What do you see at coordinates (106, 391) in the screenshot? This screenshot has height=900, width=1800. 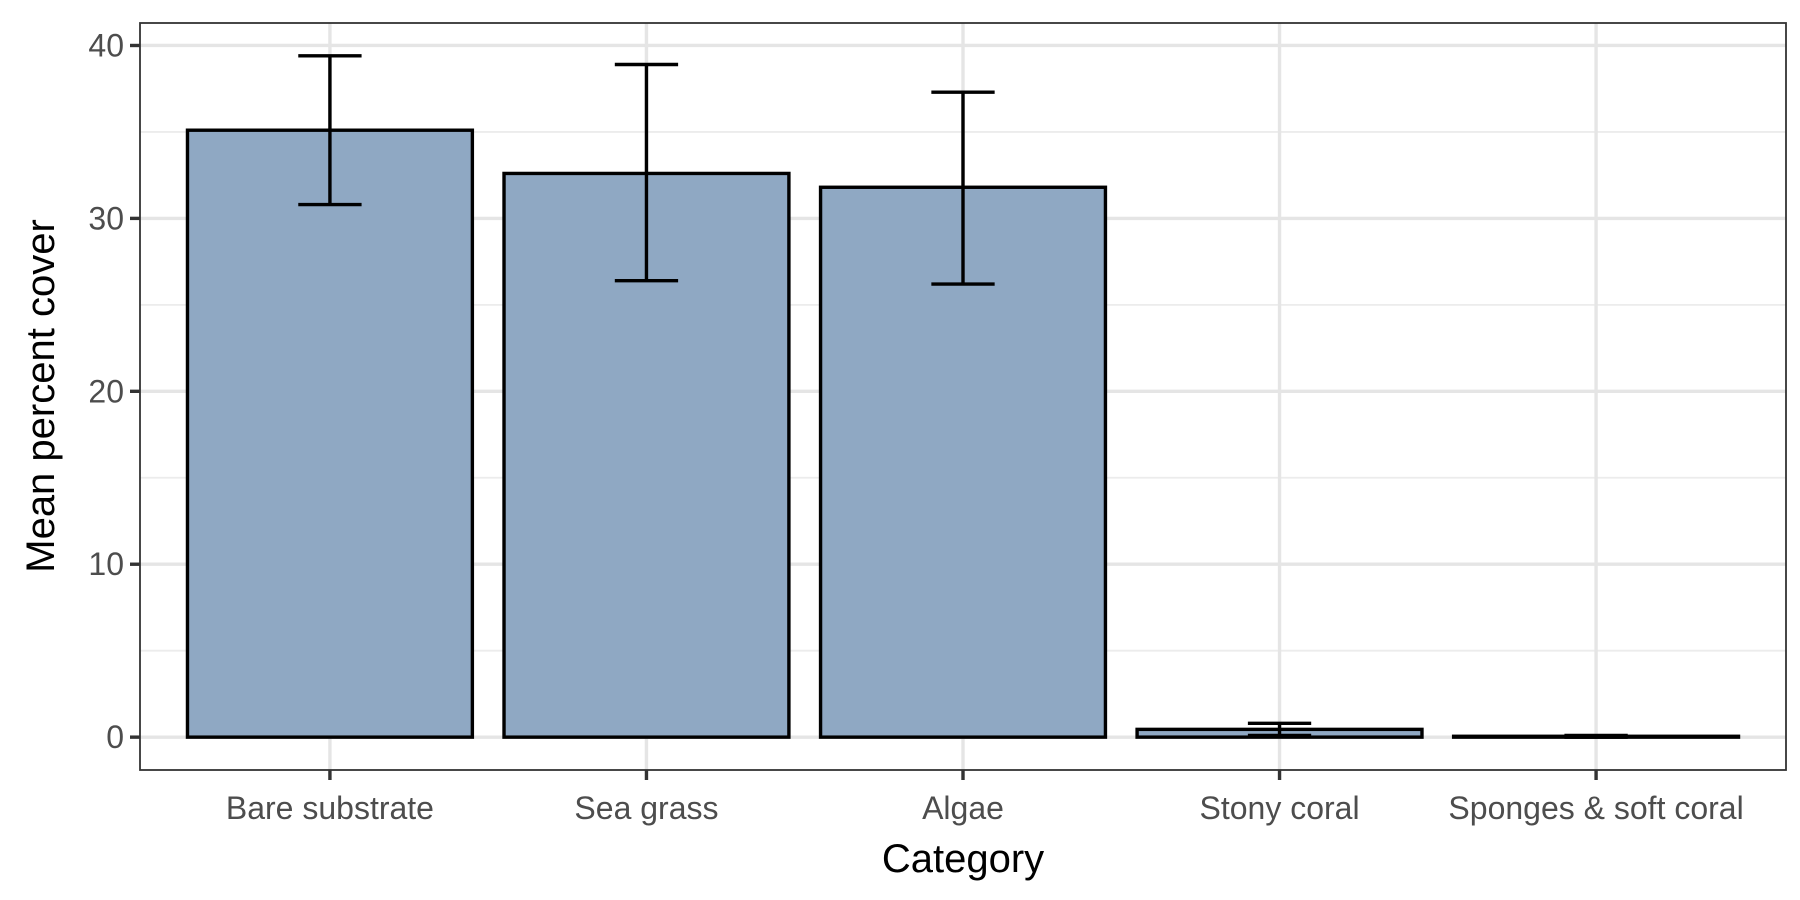 I see `y-tick-label: 20` at bounding box center [106, 391].